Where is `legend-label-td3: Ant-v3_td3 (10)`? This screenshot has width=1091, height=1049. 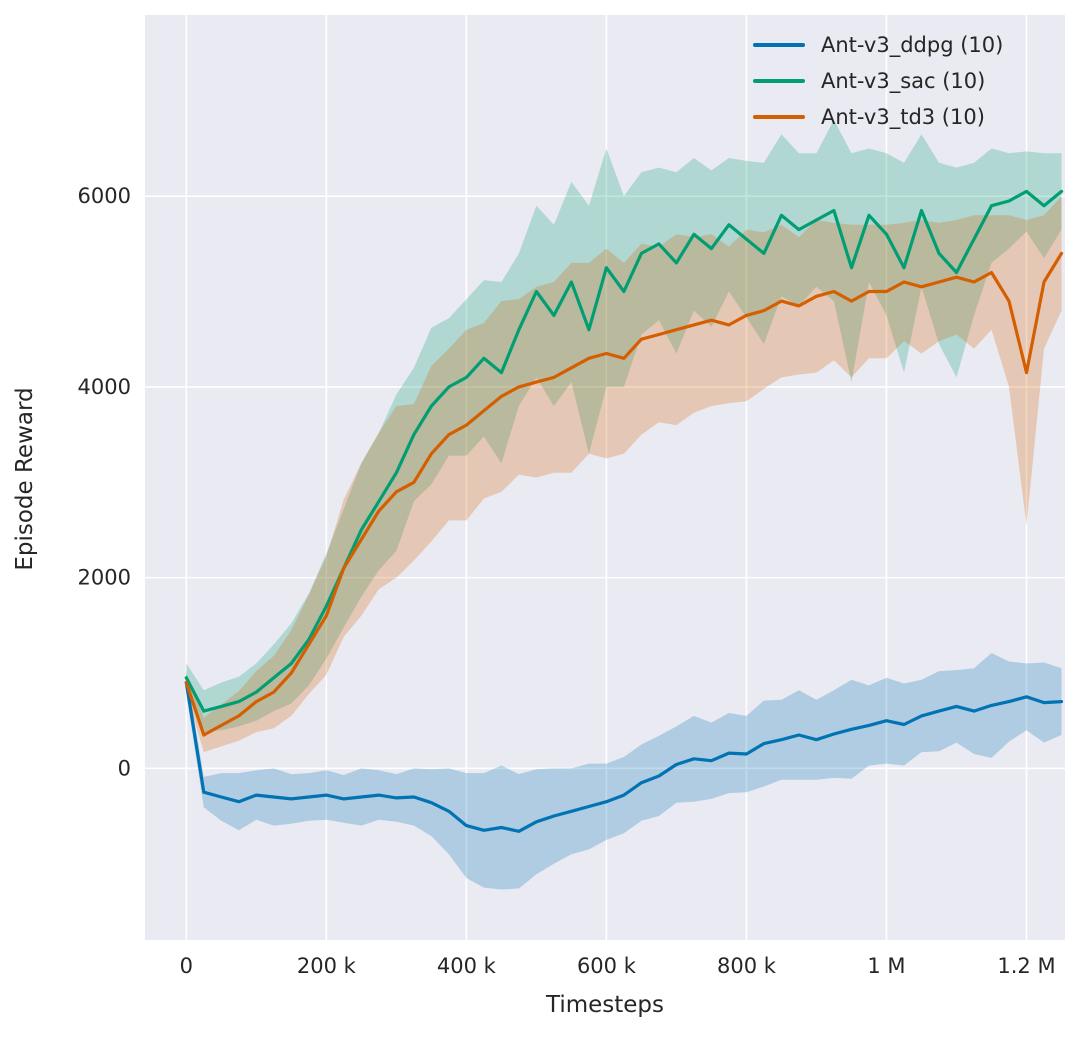
legend-label-td3: Ant-v3_td3 (10) is located at coordinates (903, 117).